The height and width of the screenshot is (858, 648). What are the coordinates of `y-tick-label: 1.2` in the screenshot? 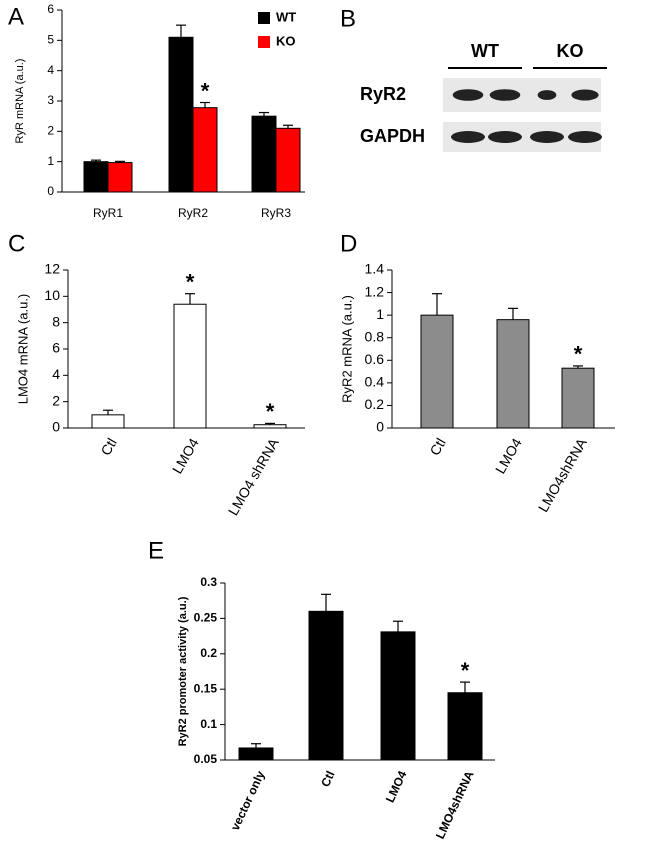 It's located at (375, 291).